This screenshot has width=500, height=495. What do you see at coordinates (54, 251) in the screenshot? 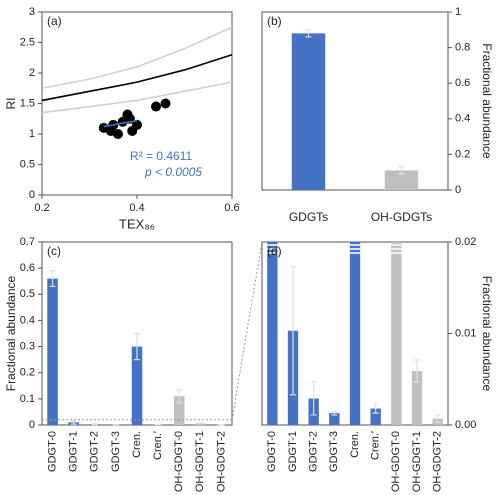
I see `panel-label: (c)` at bounding box center [54, 251].